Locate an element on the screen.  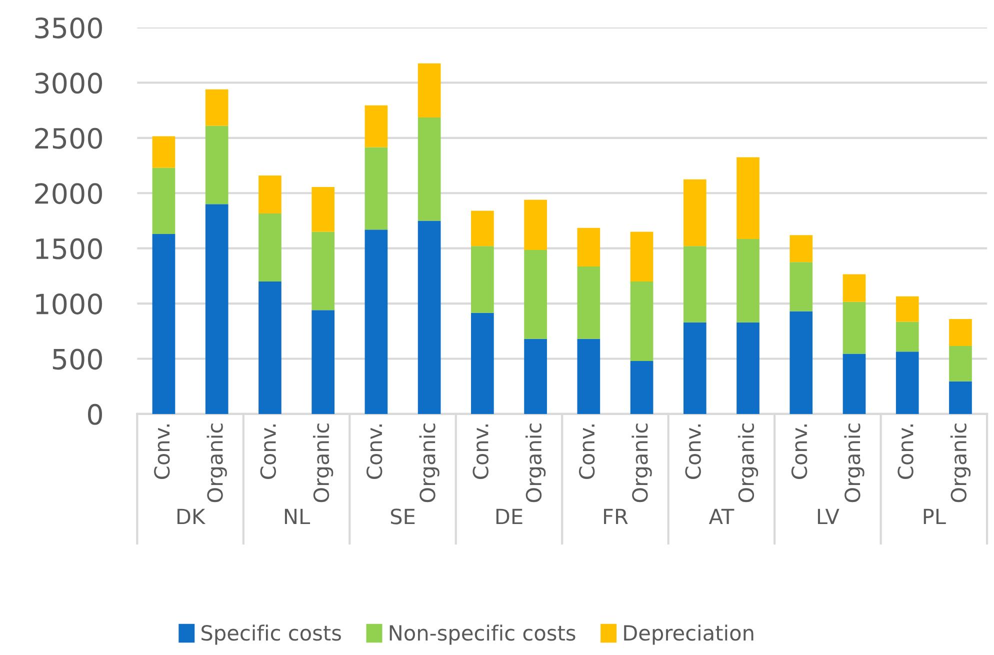
y-tick-label: 2000 is located at coordinates (68, 193).